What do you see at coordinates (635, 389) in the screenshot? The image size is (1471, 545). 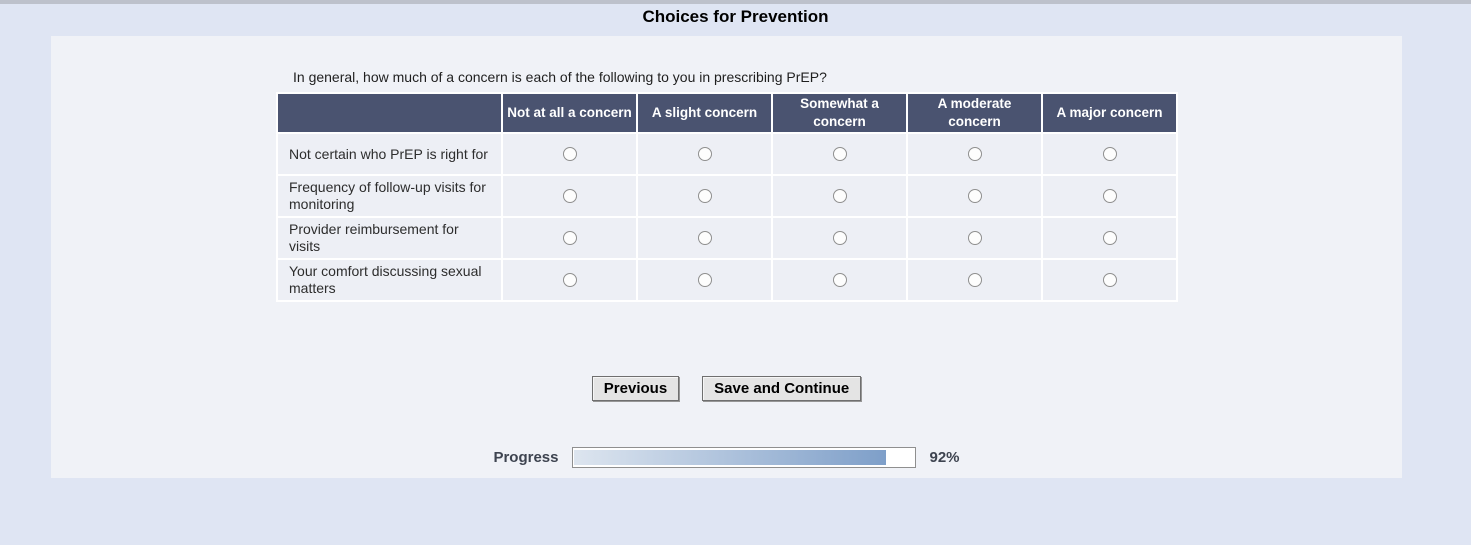 I see `previous-button: Previous` at bounding box center [635, 389].